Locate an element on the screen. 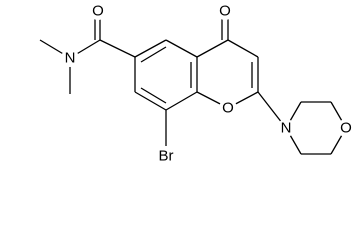 This screenshot has height=240, width=358. atom-label: Br is located at coordinates (166, 156).